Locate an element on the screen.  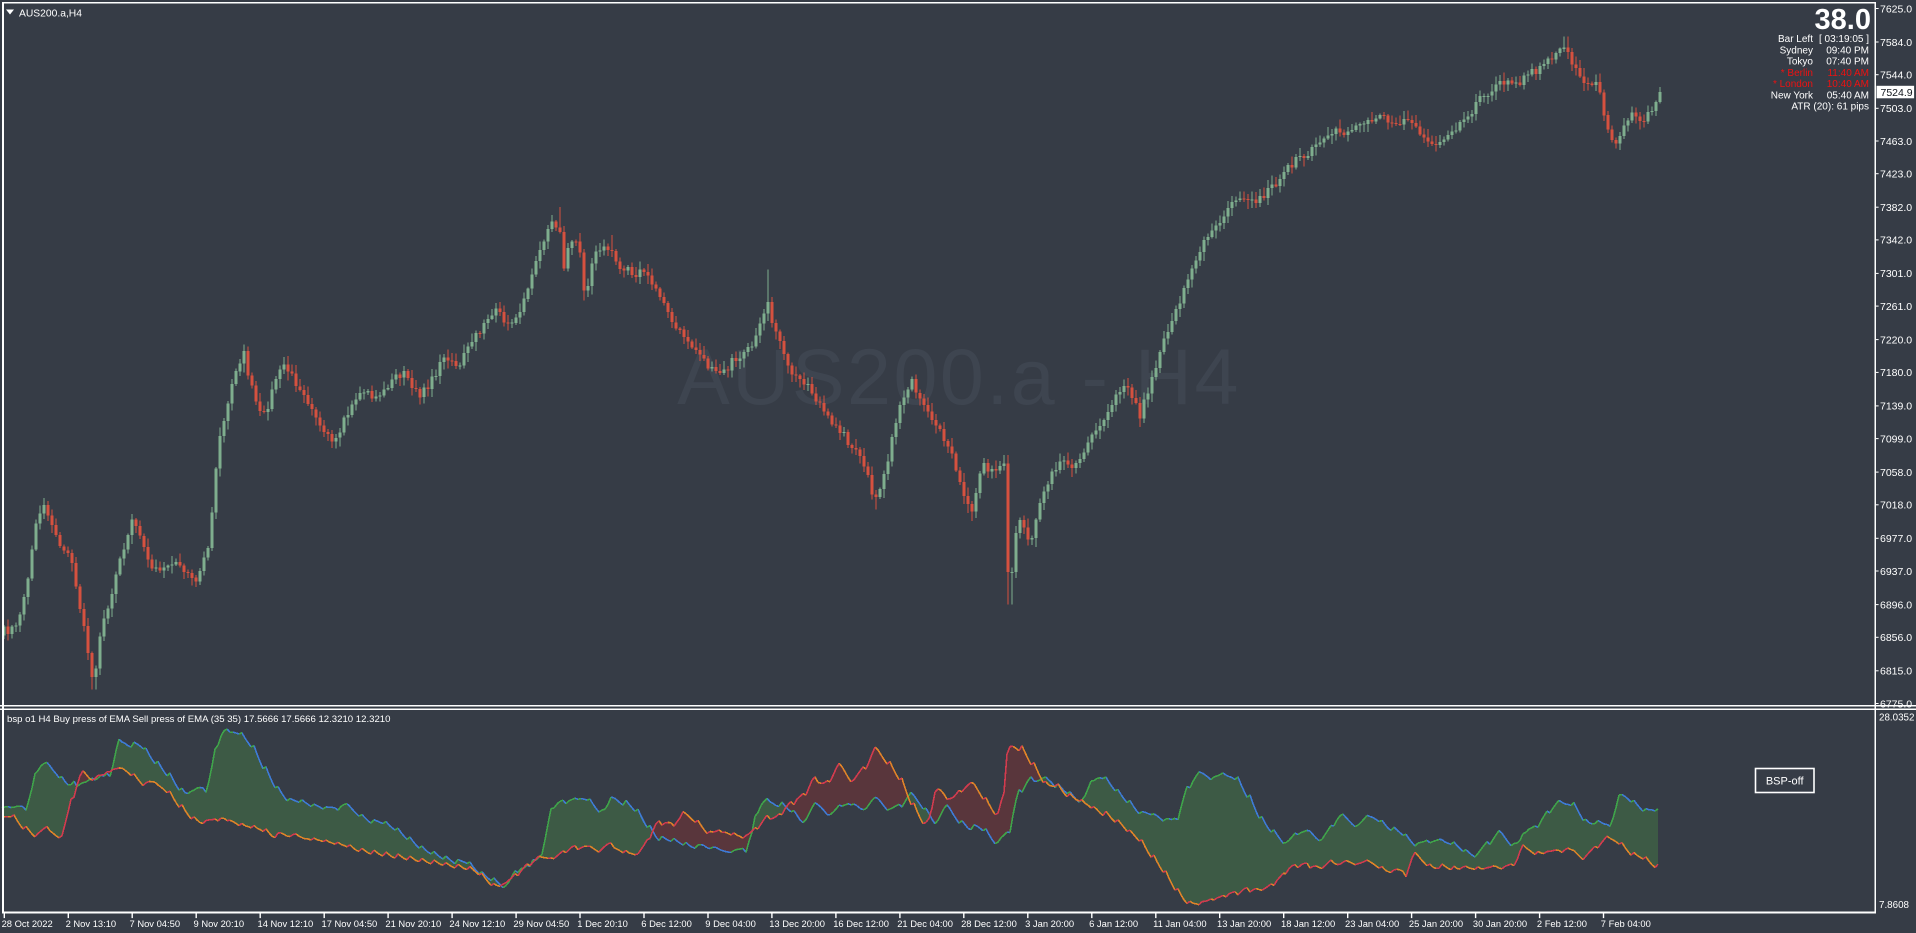
svg-text: 7220.0 is located at coordinates (1896, 340).